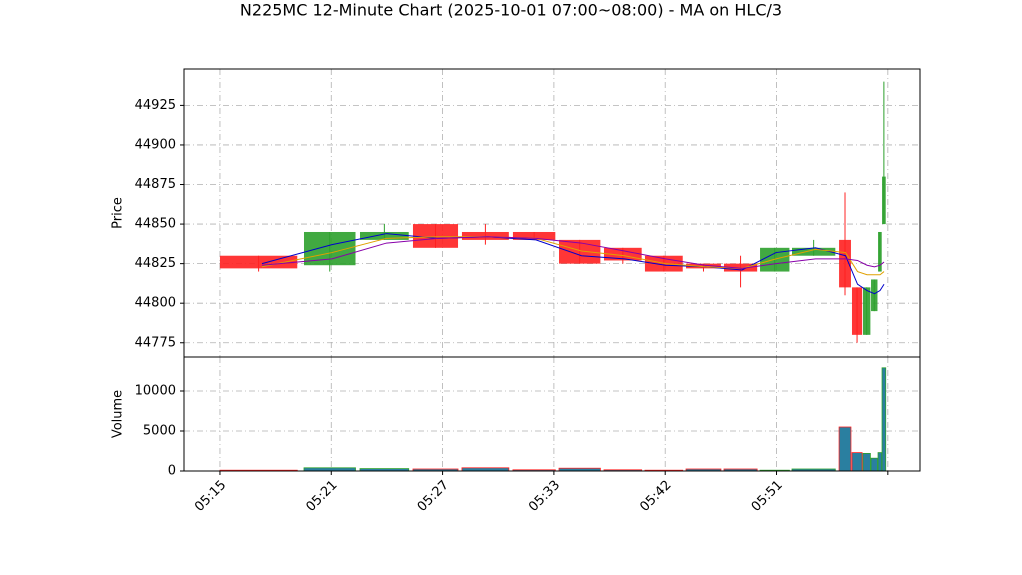 The height and width of the screenshot is (575, 1022). I want to click on x-tick-label: 05:42, so click(655, 496).